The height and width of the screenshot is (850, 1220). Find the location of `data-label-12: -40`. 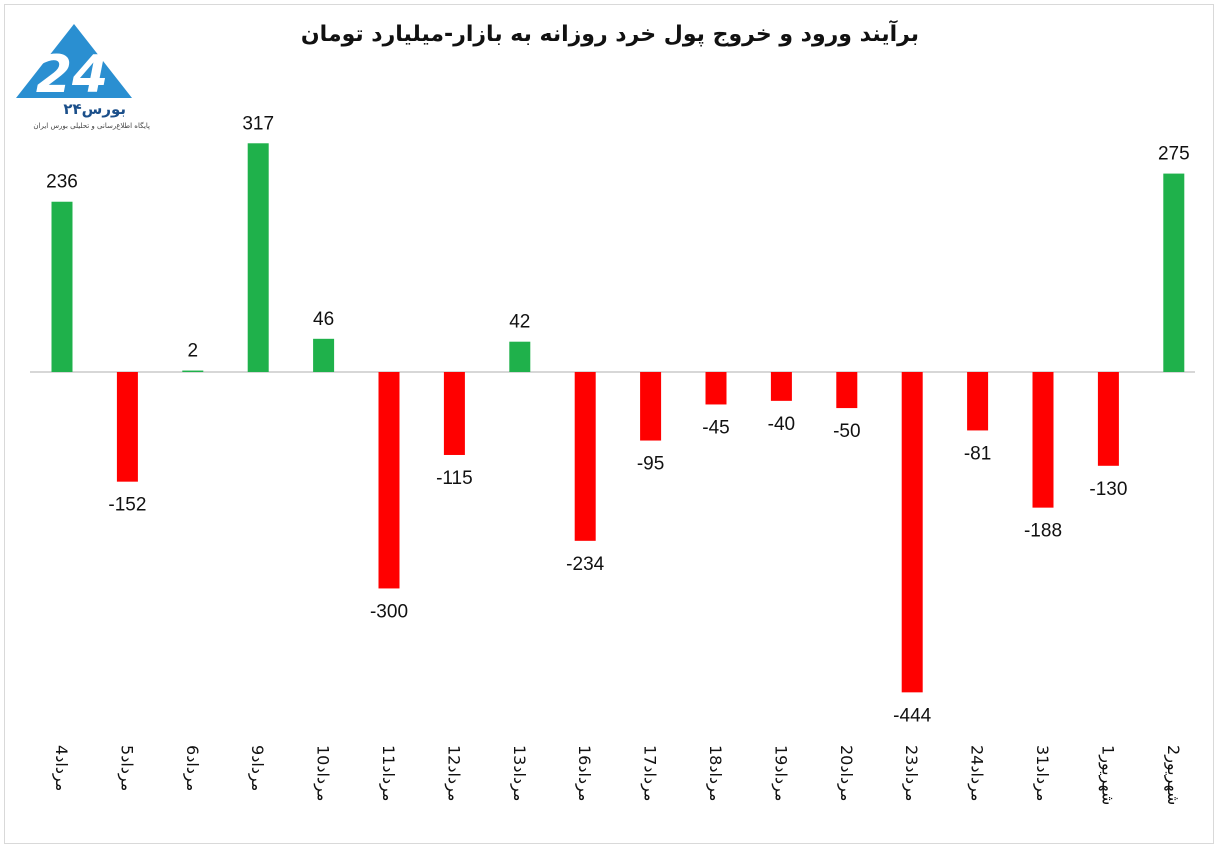

data-label-12: -40 is located at coordinates (781, 424).